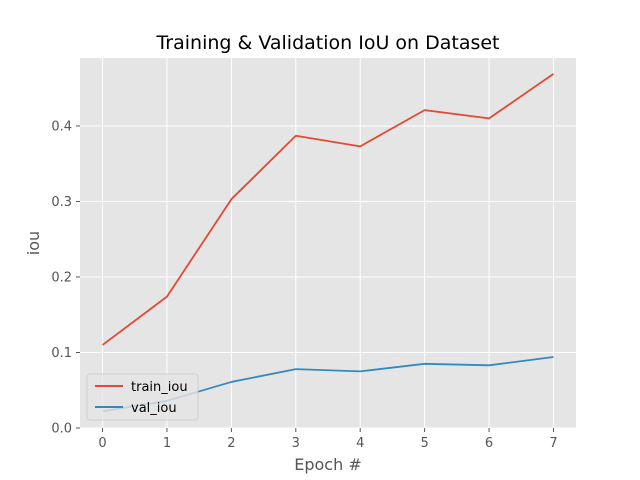  What do you see at coordinates (231, 443) in the screenshot?
I see `x-tick-label: 2` at bounding box center [231, 443].